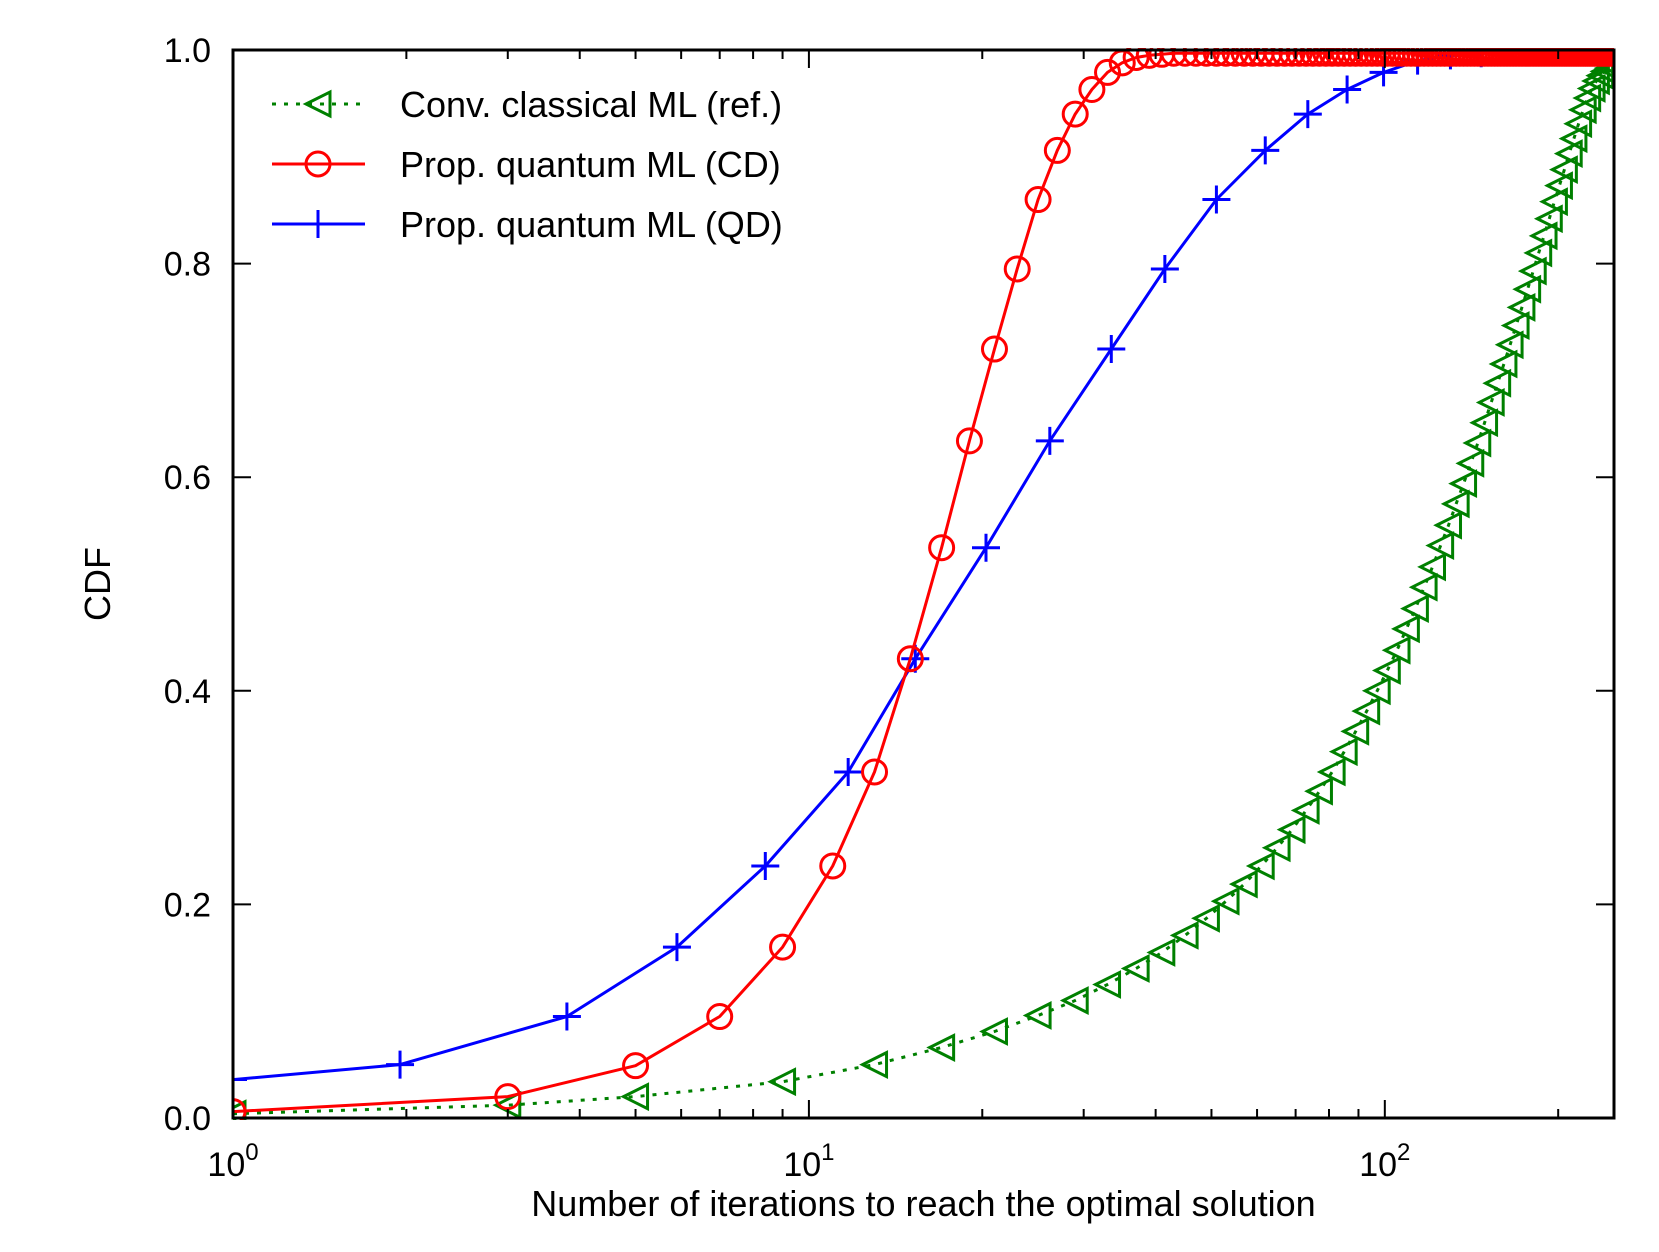  What do you see at coordinates (591, 224) in the screenshot?
I see `legend-label-quantum-qd: Prop. quantum ML (QD)` at bounding box center [591, 224].